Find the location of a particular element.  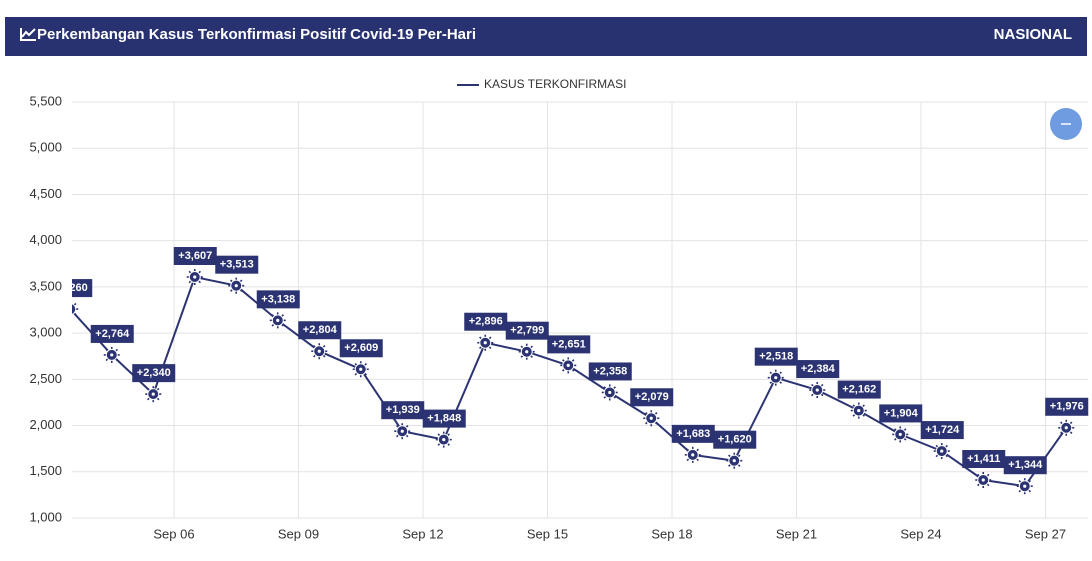

data-label-text: +3,607 is located at coordinates (195, 256).